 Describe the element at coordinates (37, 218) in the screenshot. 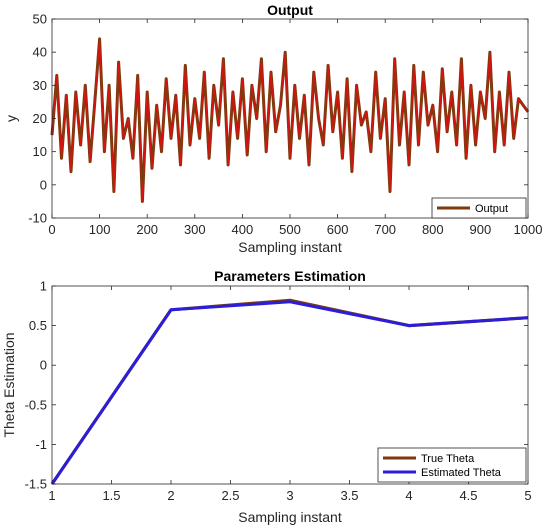

I see `y-tick-label: -10` at that location.